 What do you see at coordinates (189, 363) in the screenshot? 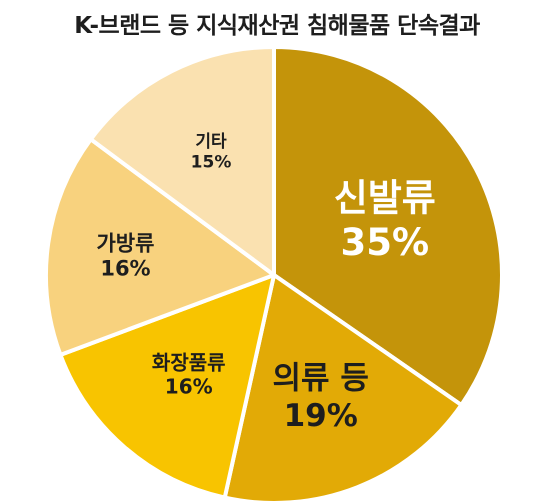
I see `slice-label-3: 화장품류` at bounding box center [189, 363].